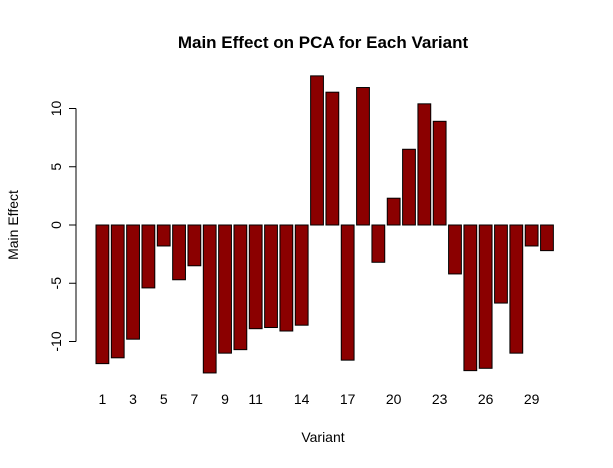  Describe the element at coordinates (164, 399) in the screenshot. I see `x-tick-label: 5` at that location.